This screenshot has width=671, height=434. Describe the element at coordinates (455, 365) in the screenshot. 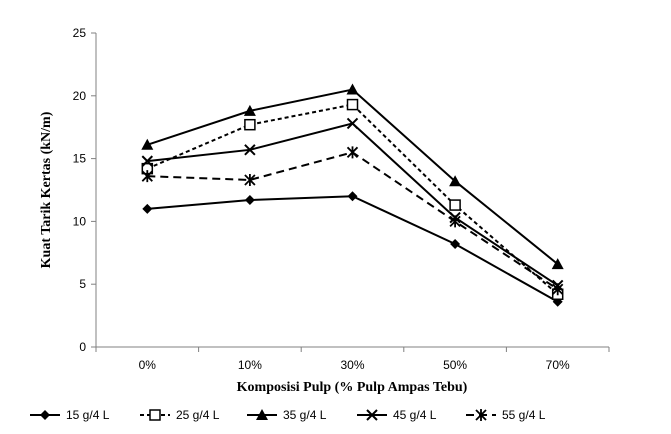

I see `x-tick-label: 50%` at that location.